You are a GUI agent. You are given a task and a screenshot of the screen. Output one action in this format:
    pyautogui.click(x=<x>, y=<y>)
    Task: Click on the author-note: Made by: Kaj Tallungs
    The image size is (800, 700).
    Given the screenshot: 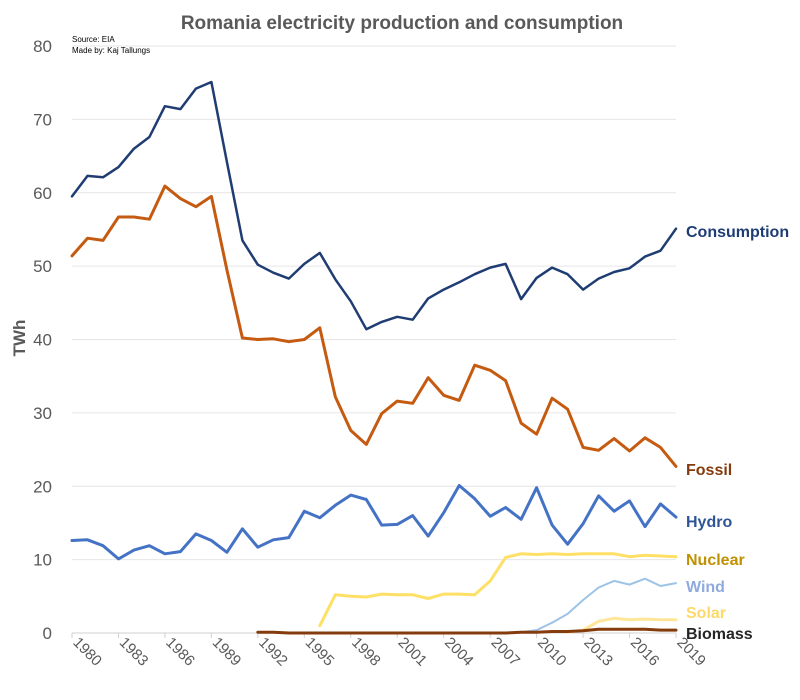 What is the action you would take?
    pyautogui.click(x=111, y=50)
    